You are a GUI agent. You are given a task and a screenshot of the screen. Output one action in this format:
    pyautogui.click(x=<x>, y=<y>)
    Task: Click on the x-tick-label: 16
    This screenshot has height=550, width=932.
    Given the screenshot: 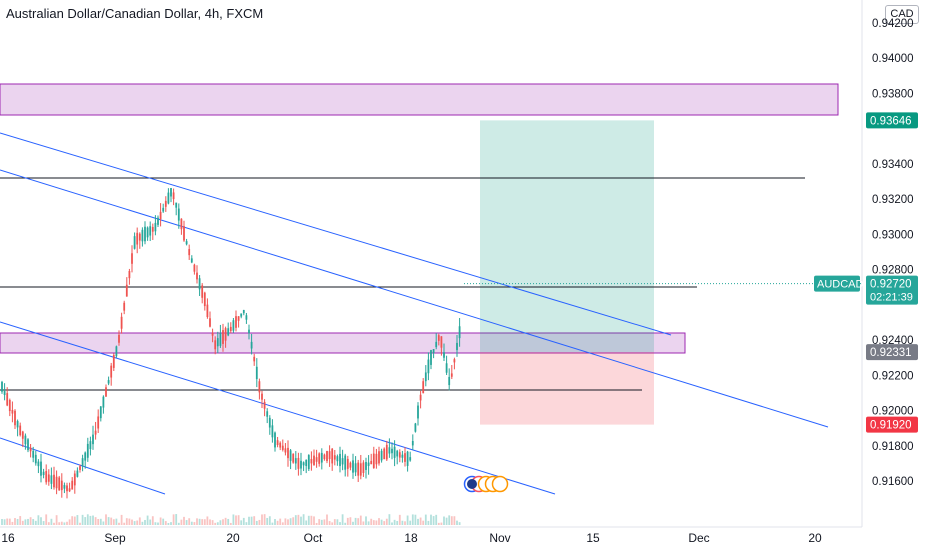 What is the action you would take?
    pyautogui.click(x=8, y=538)
    